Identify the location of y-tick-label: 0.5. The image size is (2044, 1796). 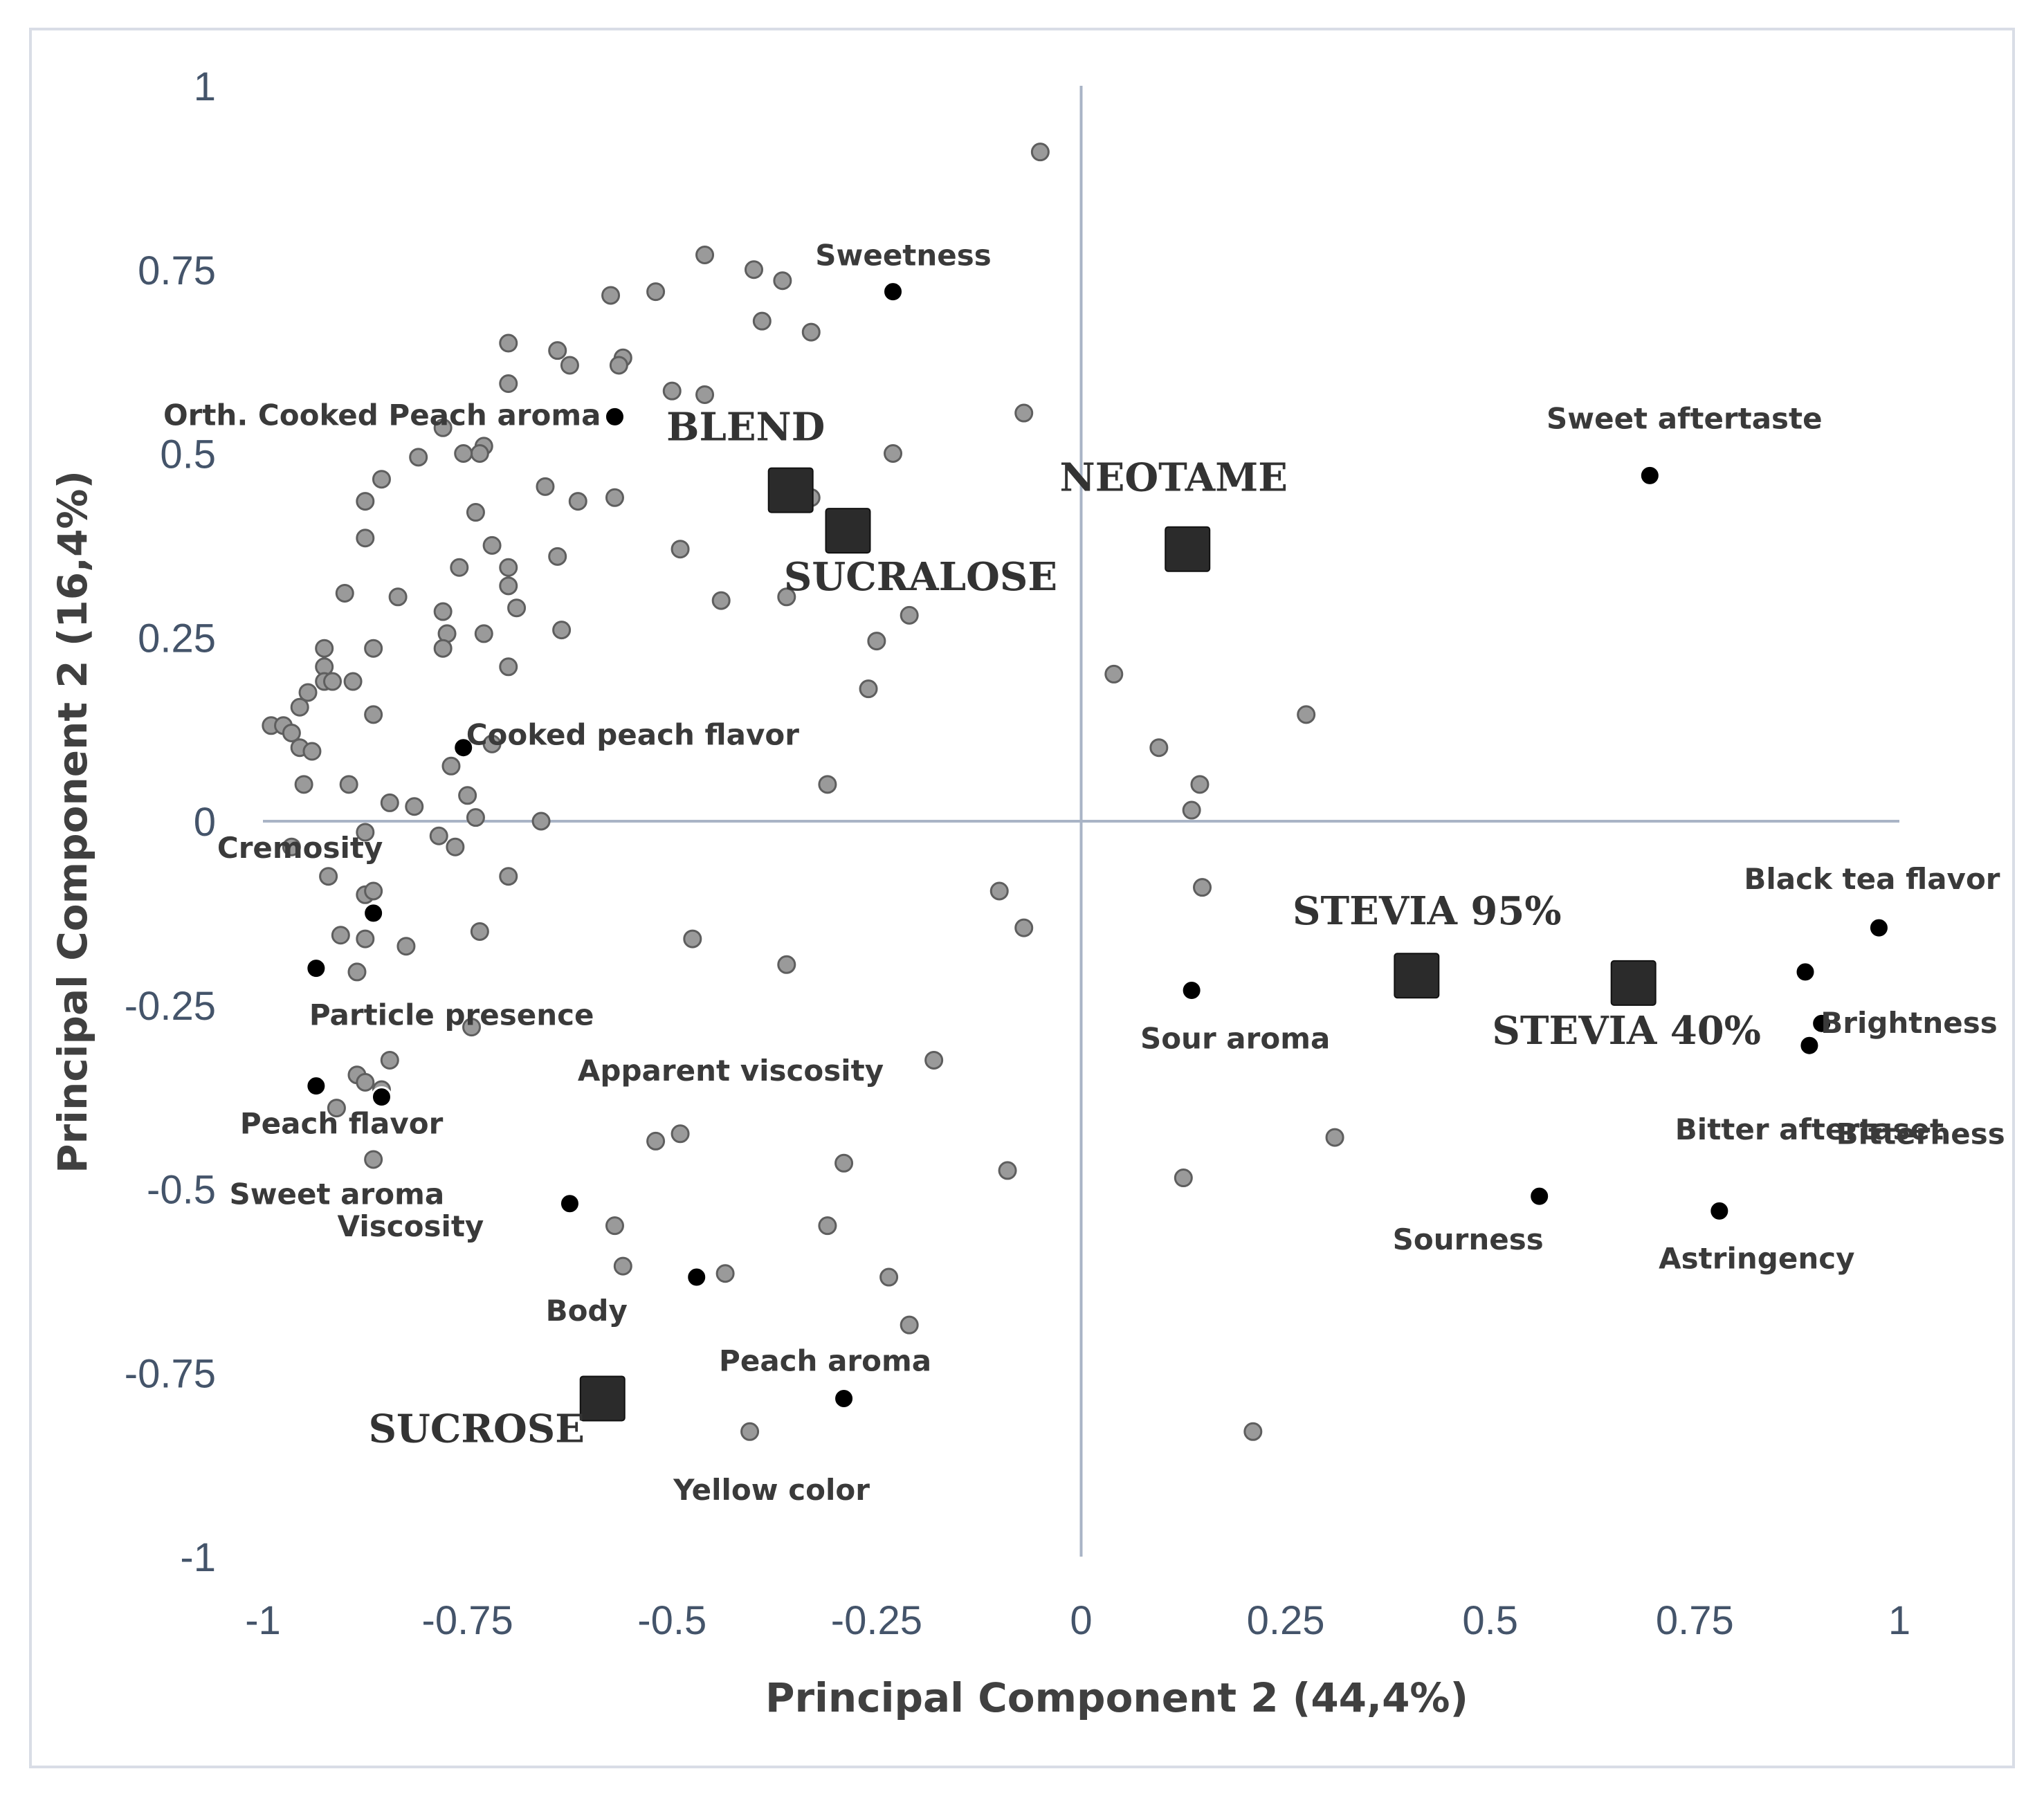
(188, 454).